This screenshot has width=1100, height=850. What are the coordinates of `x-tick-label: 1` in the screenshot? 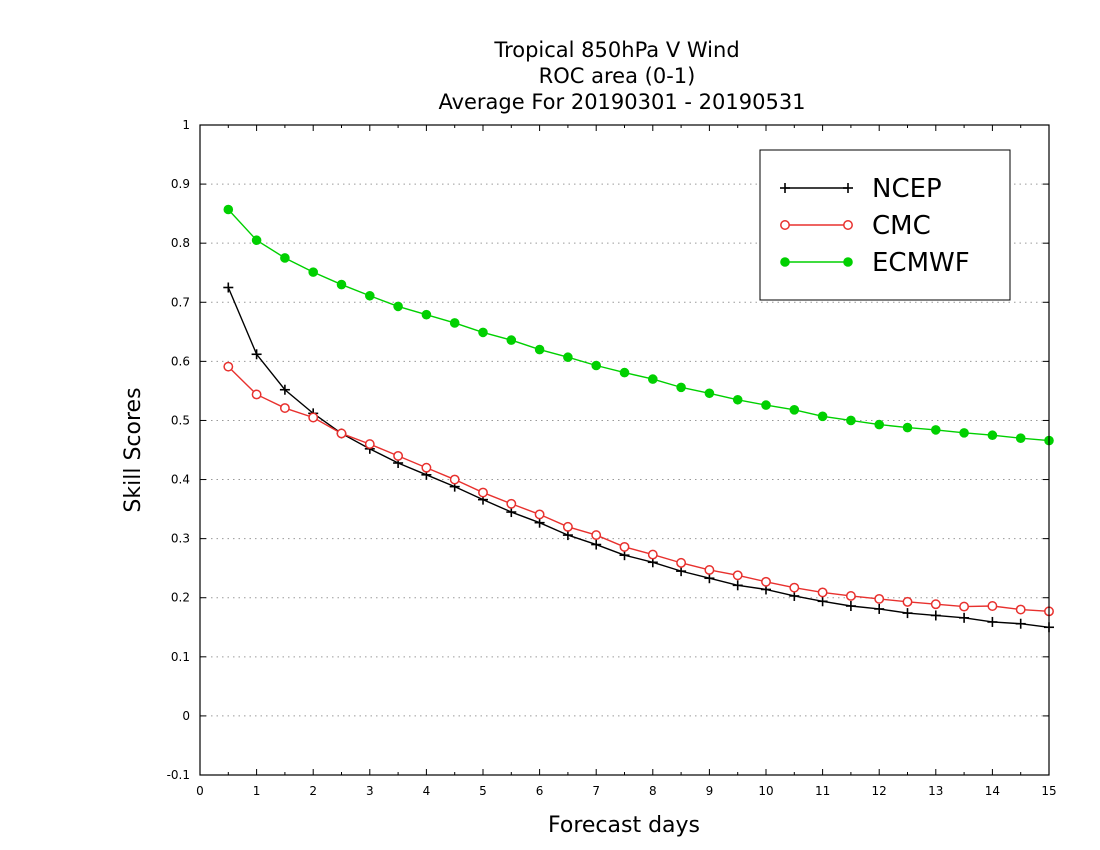 It's located at (257, 791).